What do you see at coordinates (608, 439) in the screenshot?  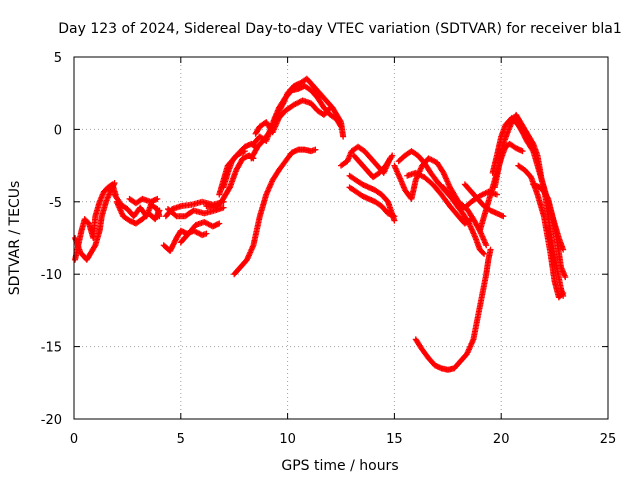 I see `x-tick-label: 25` at bounding box center [608, 439].